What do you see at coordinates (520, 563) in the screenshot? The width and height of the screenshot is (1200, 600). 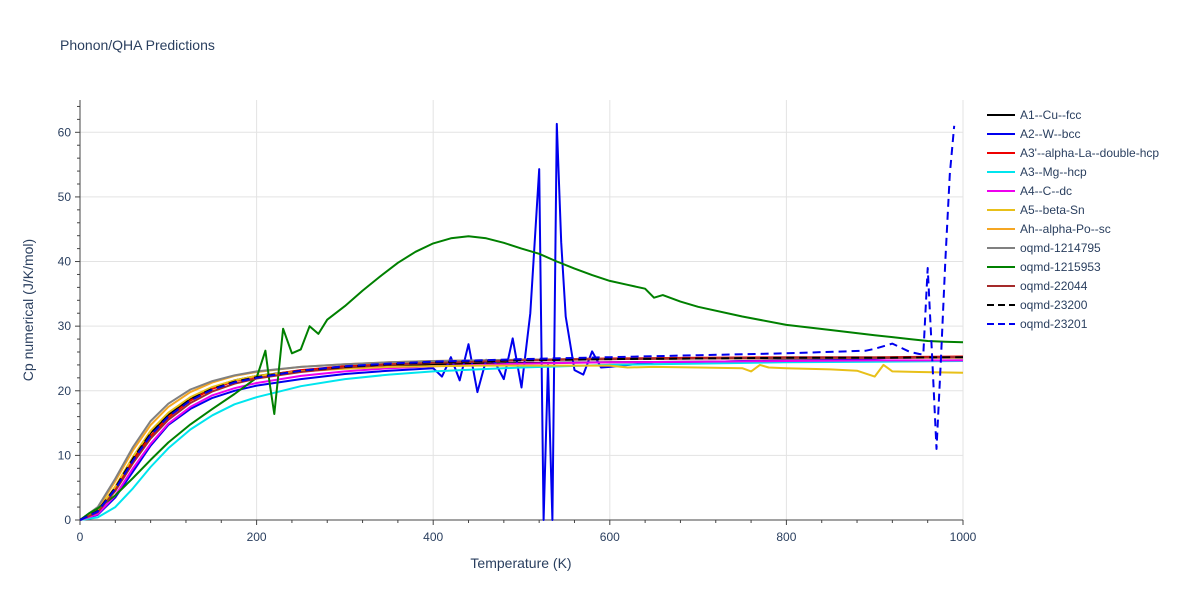 I see `x-axis-title: Temperature (K)` at bounding box center [520, 563].